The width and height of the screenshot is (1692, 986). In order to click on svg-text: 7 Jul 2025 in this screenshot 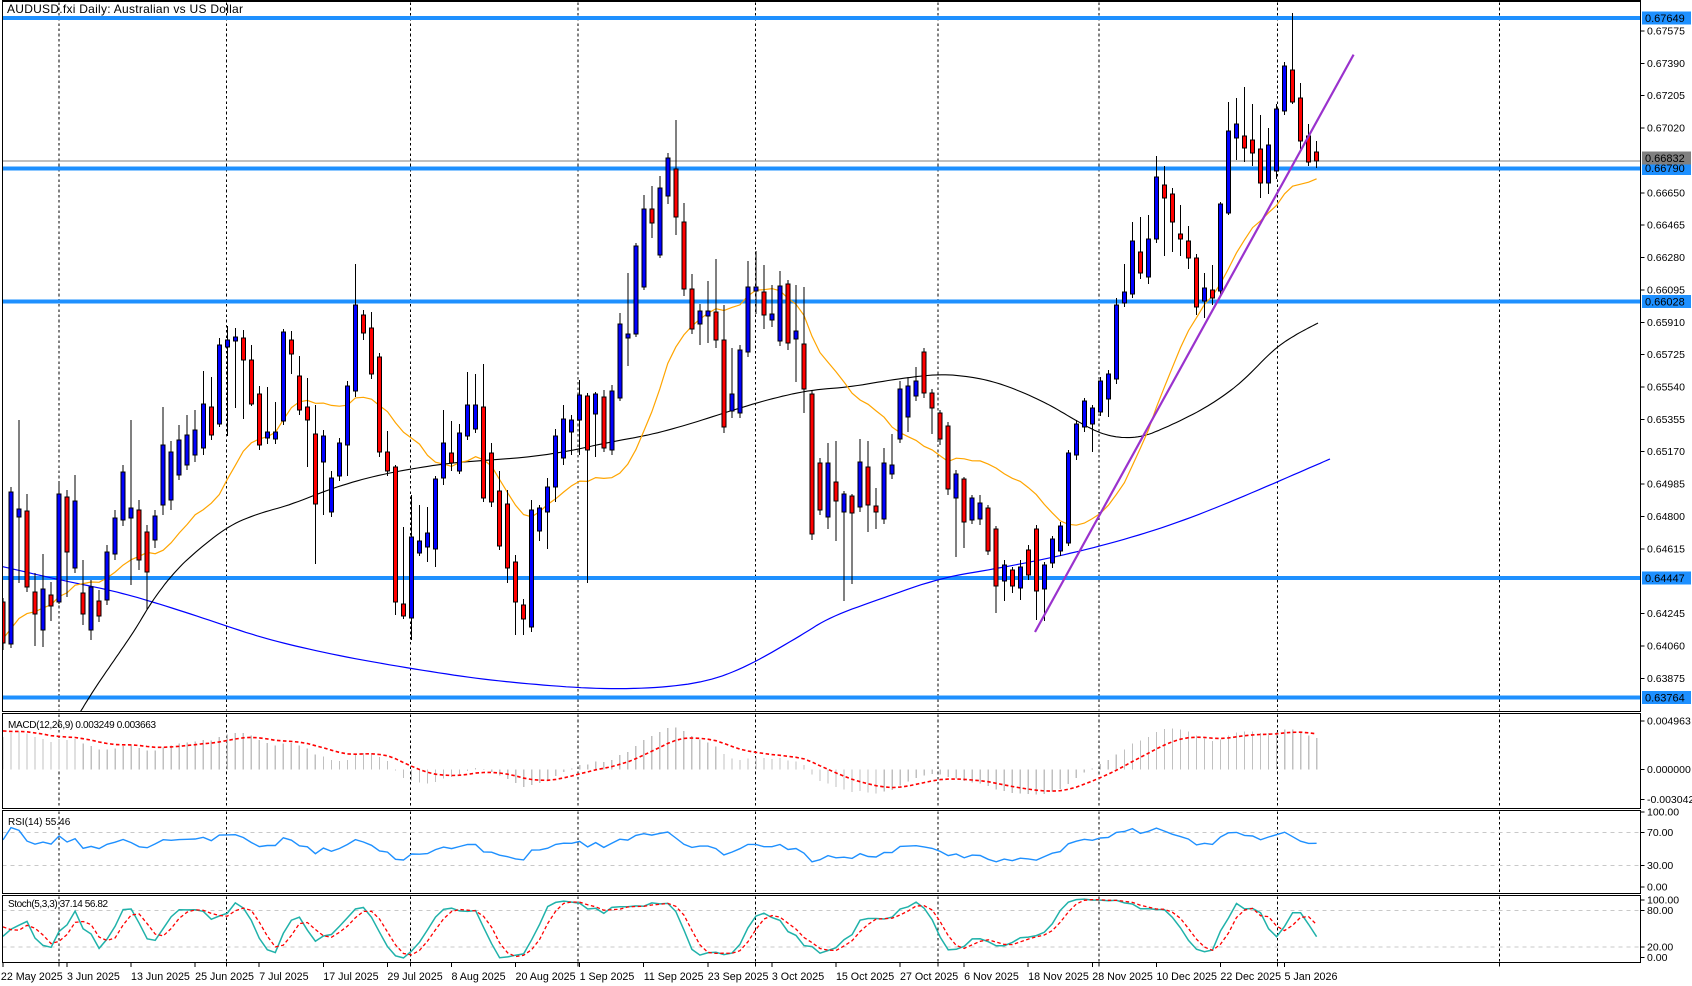, I will do `click(283, 977)`.